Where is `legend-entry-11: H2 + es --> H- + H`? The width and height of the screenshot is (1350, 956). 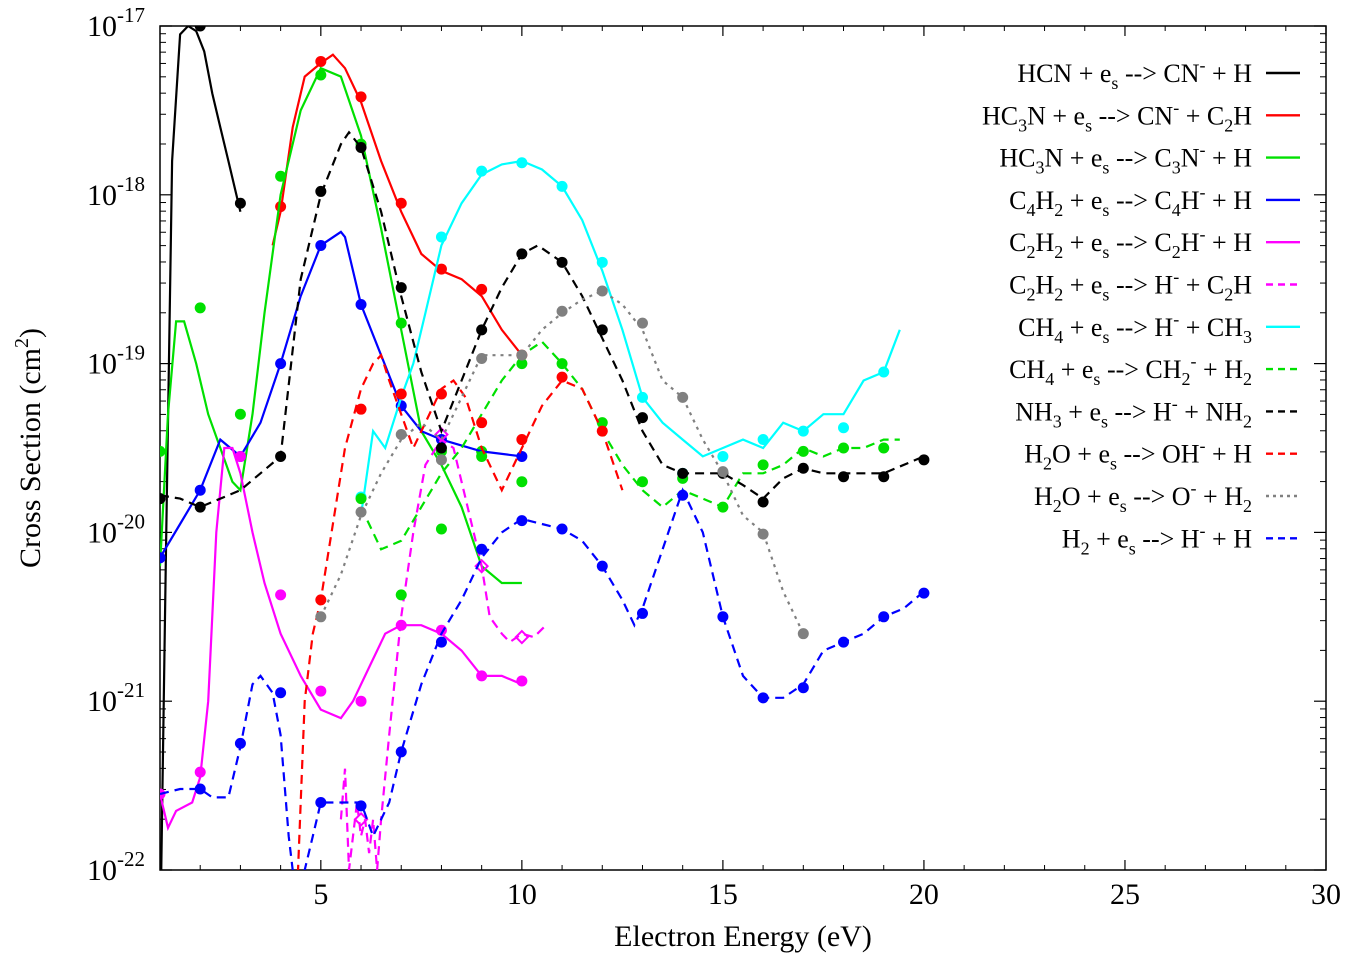 legend-entry-11: H2 + es --> H- + H is located at coordinates (1181, 539).